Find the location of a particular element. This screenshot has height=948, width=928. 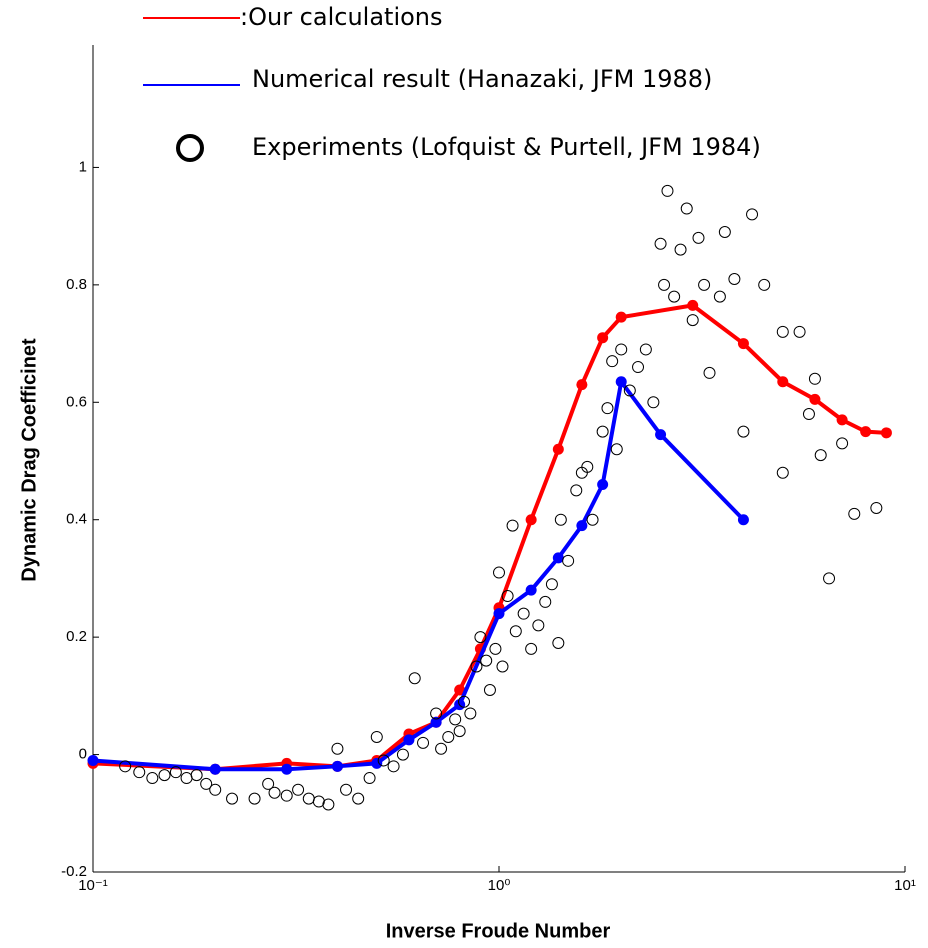

x-tick-label: 10⁻¹ is located at coordinates (93, 885).